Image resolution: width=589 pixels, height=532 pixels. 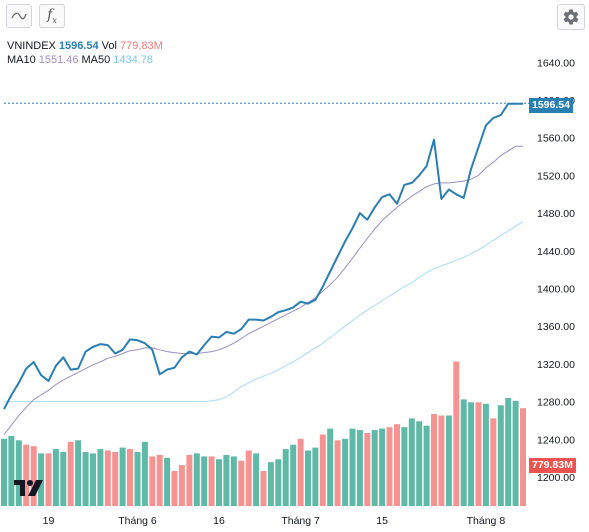 I want to click on time-axis-label: Tháng 7, so click(x=300, y=521).